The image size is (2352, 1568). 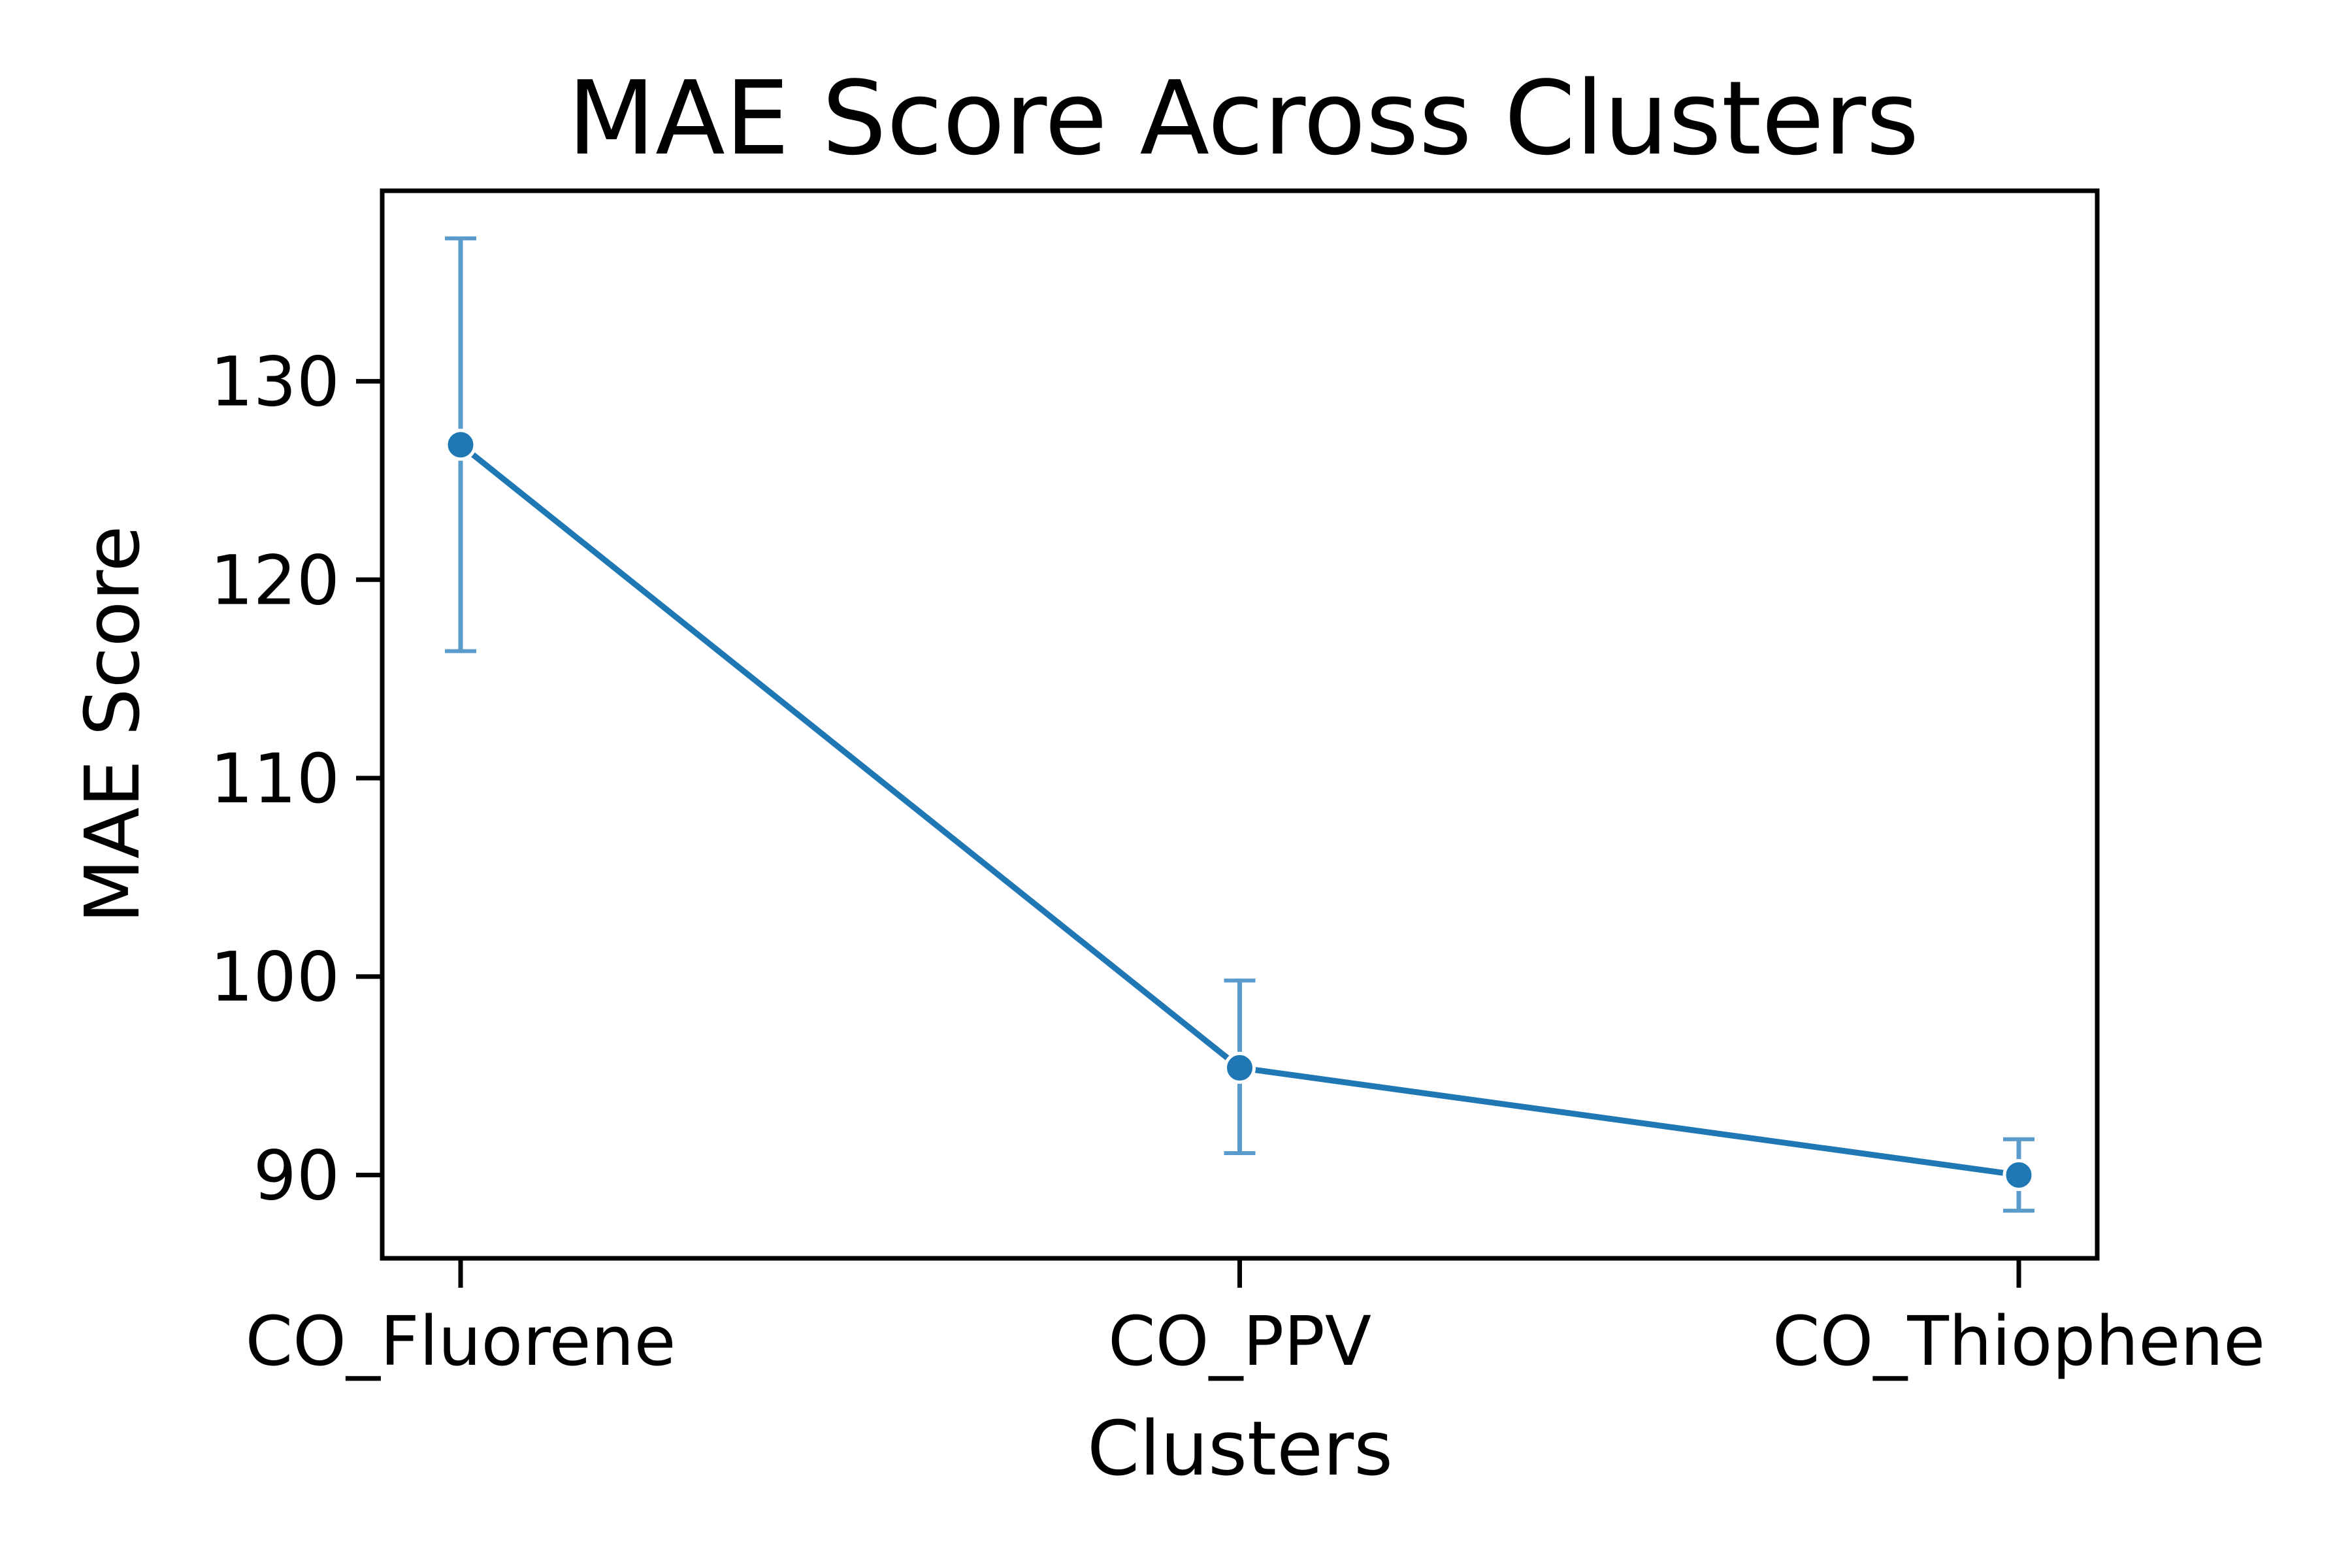 What do you see at coordinates (1239, 1341) in the screenshot?
I see `x-tick-label: CO_PPV` at bounding box center [1239, 1341].